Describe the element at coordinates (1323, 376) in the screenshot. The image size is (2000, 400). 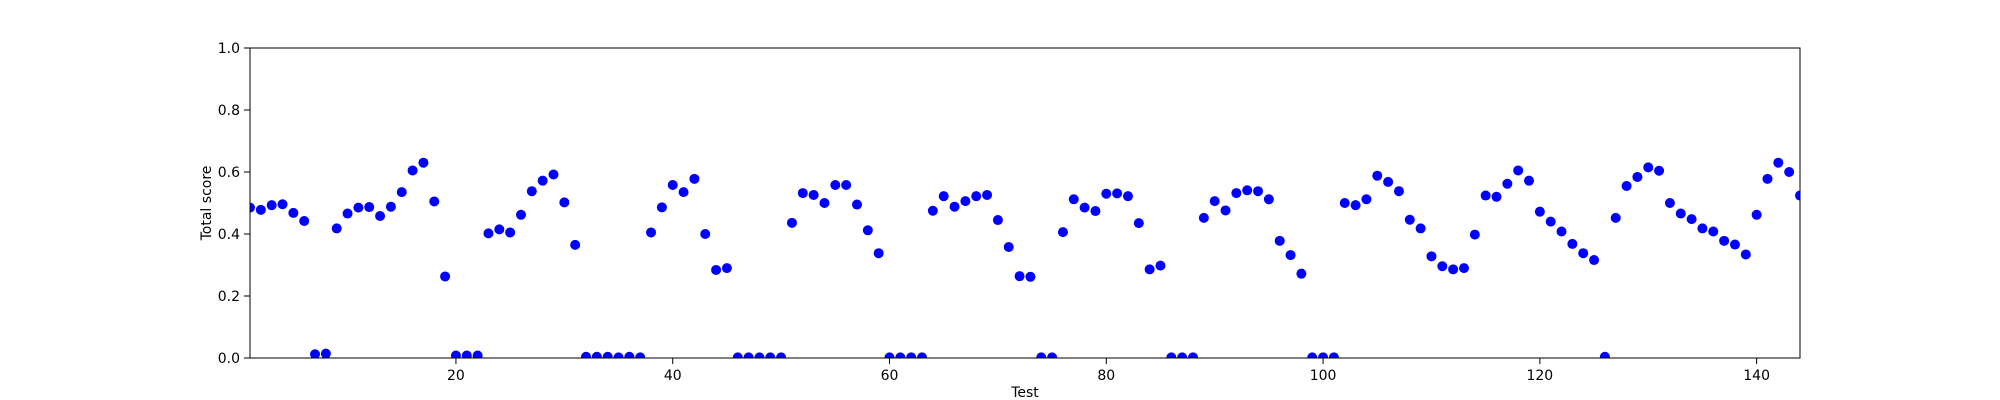
I see `x-tick-label: 100` at that location.